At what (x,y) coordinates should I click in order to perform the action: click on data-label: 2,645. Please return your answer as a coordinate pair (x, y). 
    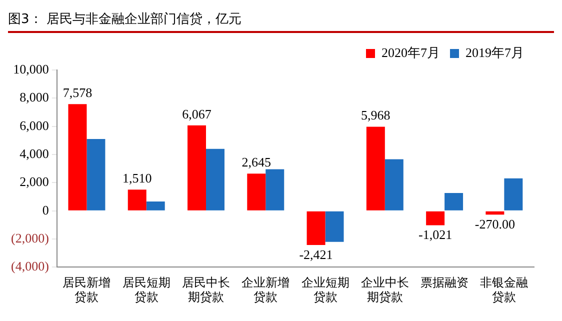
    Looking at the image, I should click on (257, 162).